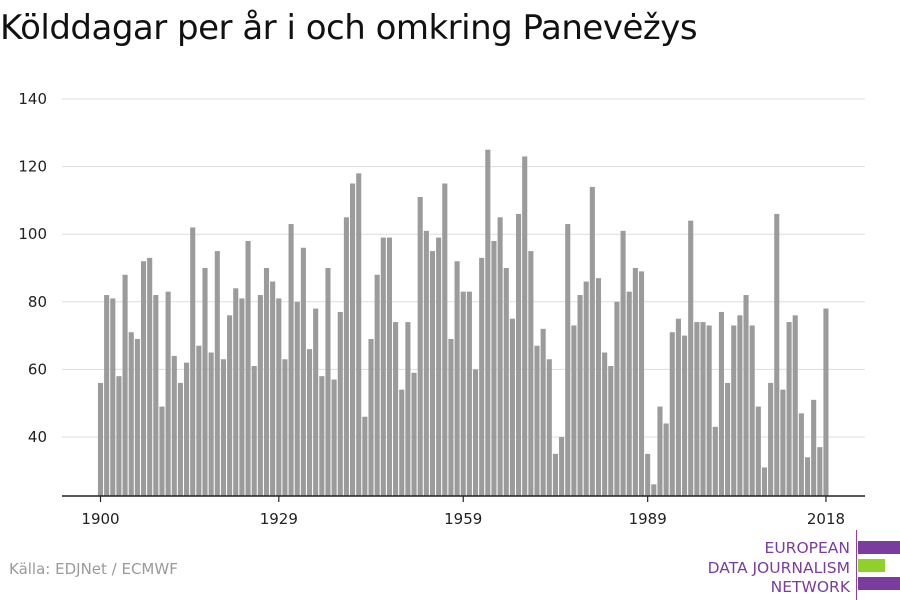 This screenshot has width=900, height=600. I want to click on bar-1957, so click(451, 417).